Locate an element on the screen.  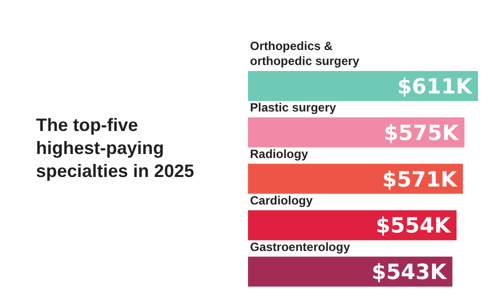
data-label: $554K is located at coordinates (414, 226).